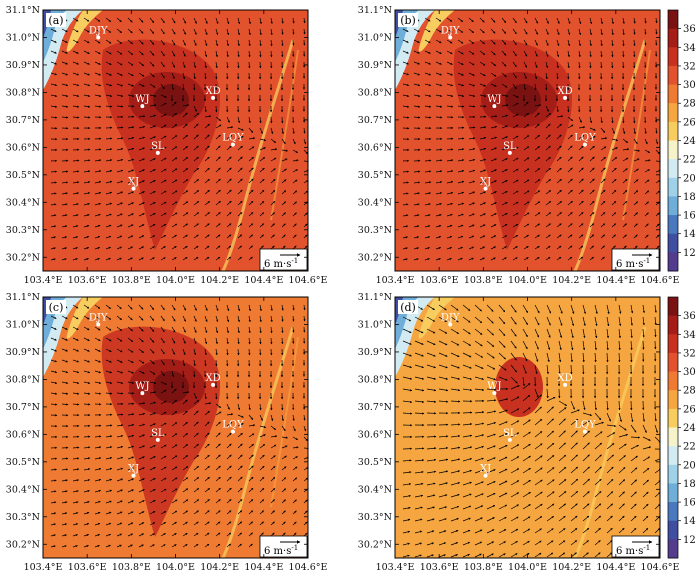 This screenshot has width=700, height=578. I want to click on y-tick-label: 31.0°N, so click(23, 324).